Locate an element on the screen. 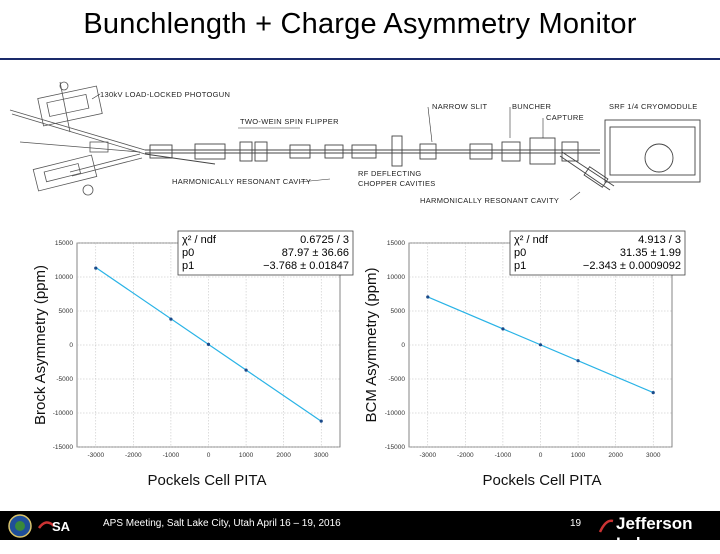 This screenshot has height=554, width=720. label-buncher: BUNCHER is located at coordinates (531, 106).